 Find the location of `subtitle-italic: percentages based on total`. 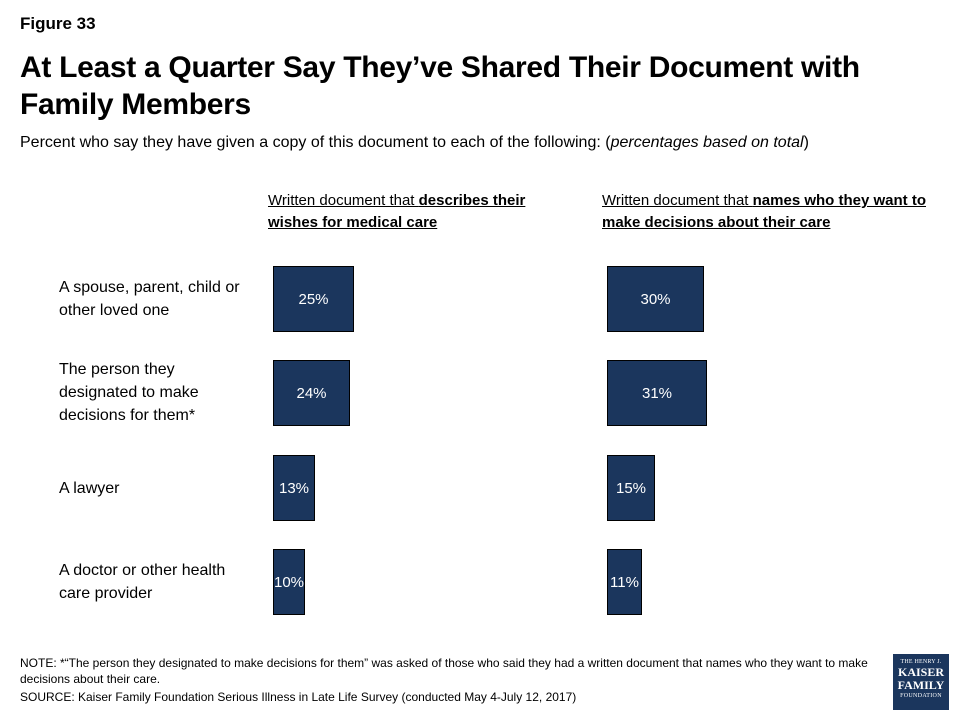

subtitle-italic: percentages based on total is located at coordinates (707, 142).